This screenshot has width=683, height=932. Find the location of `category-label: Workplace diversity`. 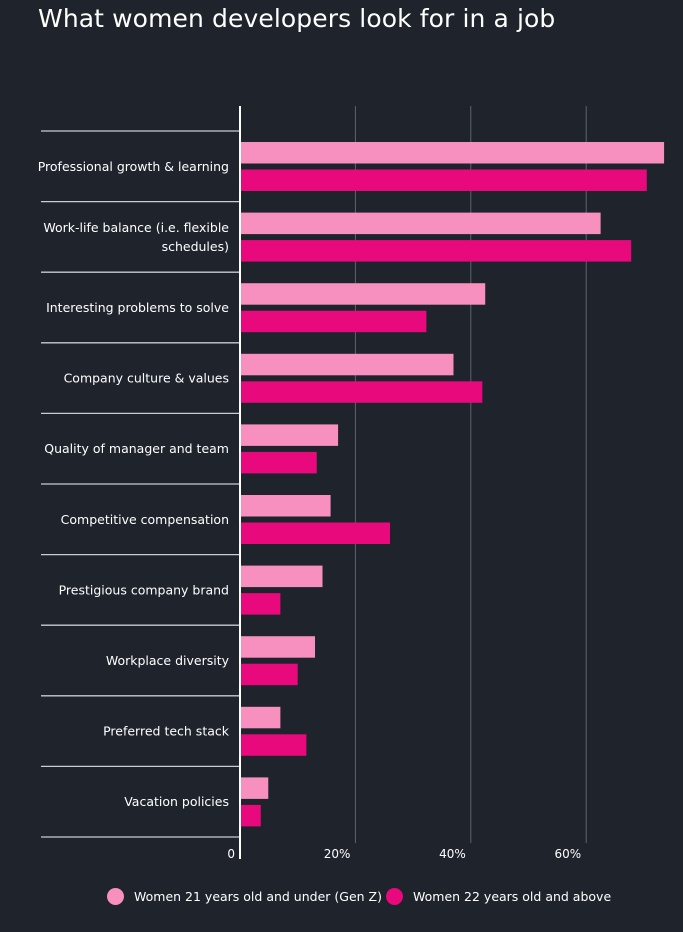

category-label: Workplace diversity is located at coordinates (168, 660).